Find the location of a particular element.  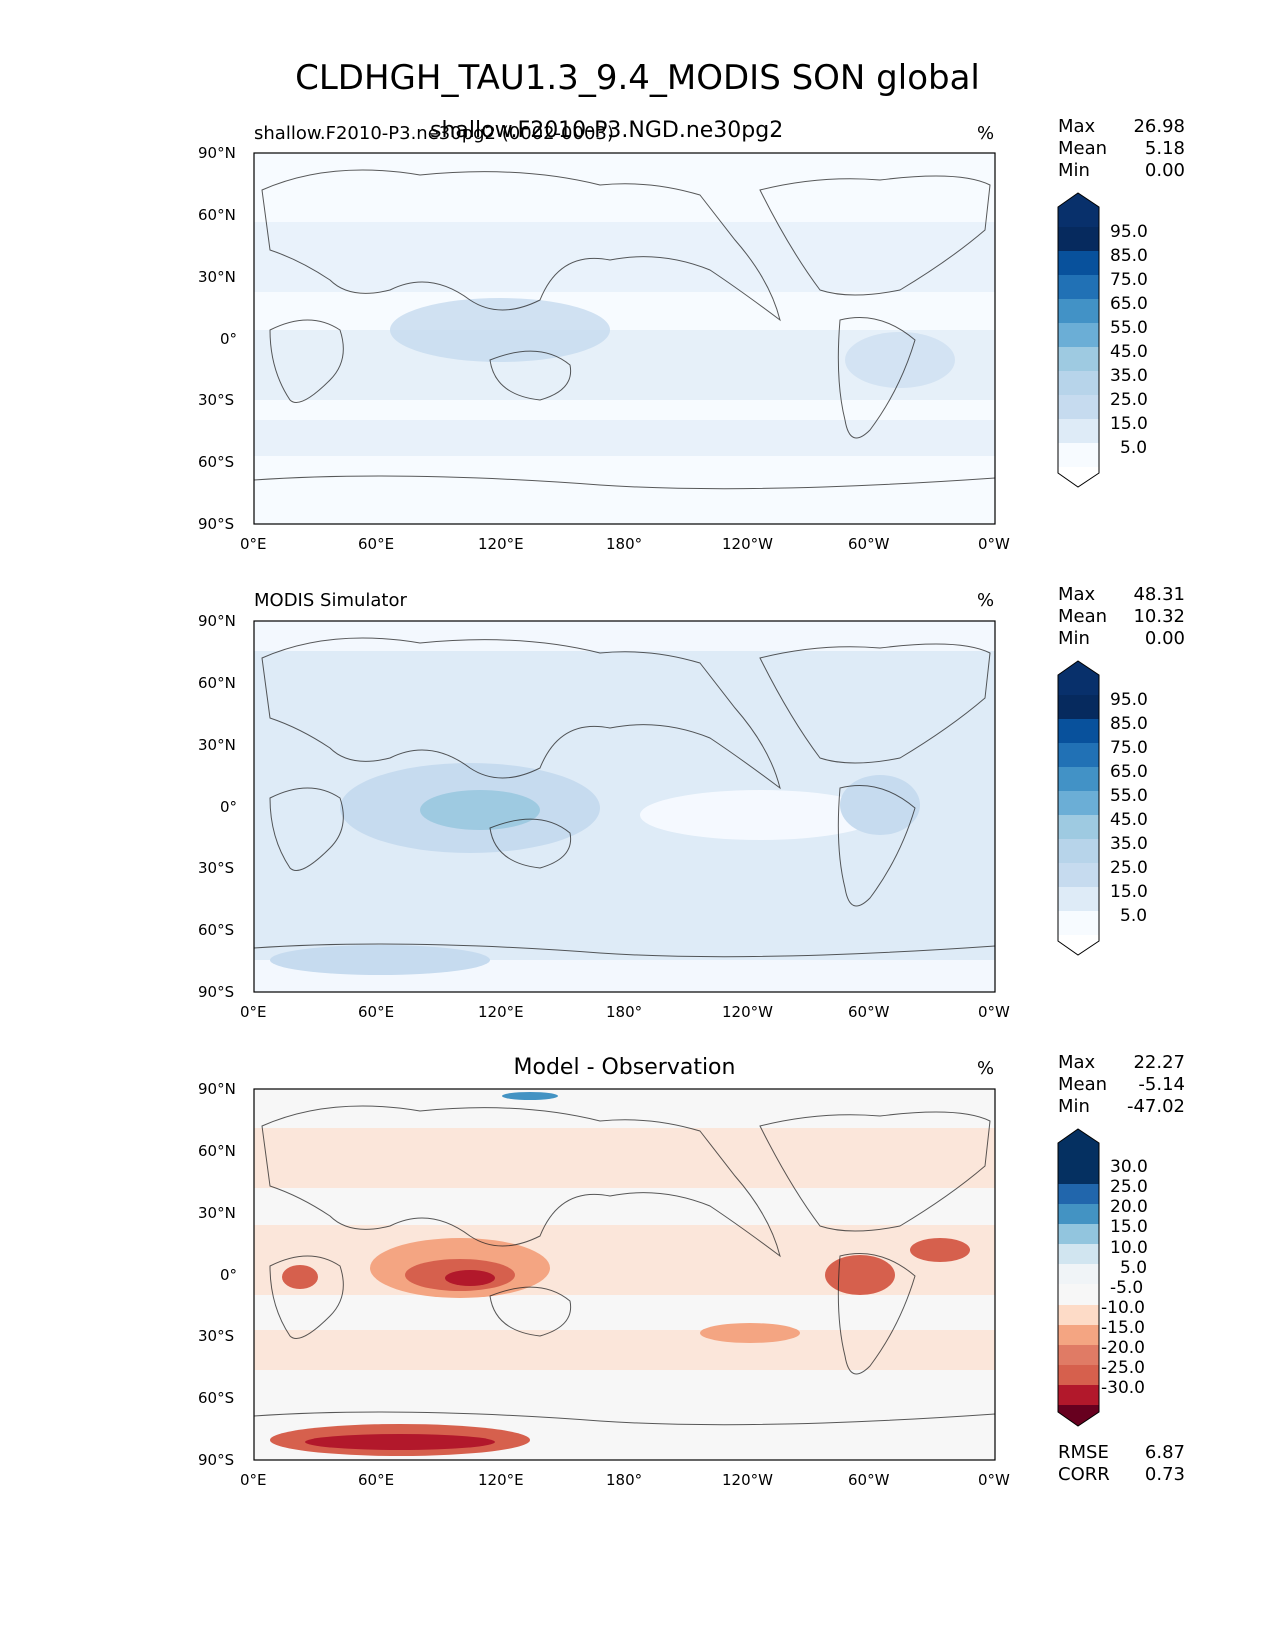

panel-2-cb-label-7: 25.0 is located at coordinates (1129, 868).